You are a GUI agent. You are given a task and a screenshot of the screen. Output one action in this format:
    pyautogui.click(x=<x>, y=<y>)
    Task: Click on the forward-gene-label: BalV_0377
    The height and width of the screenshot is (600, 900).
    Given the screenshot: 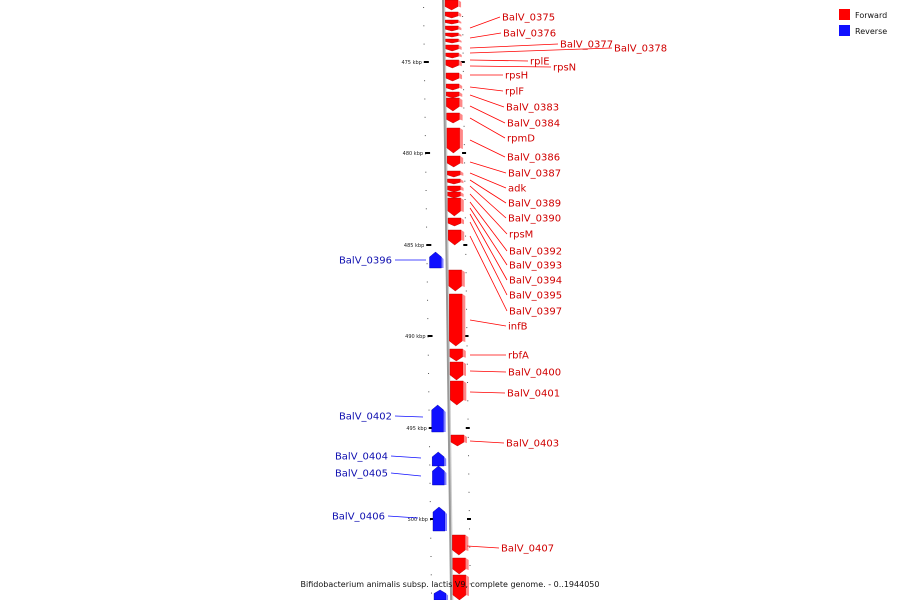 What is the action you would take?
    pyautogui.click(x=586, y=45)
    